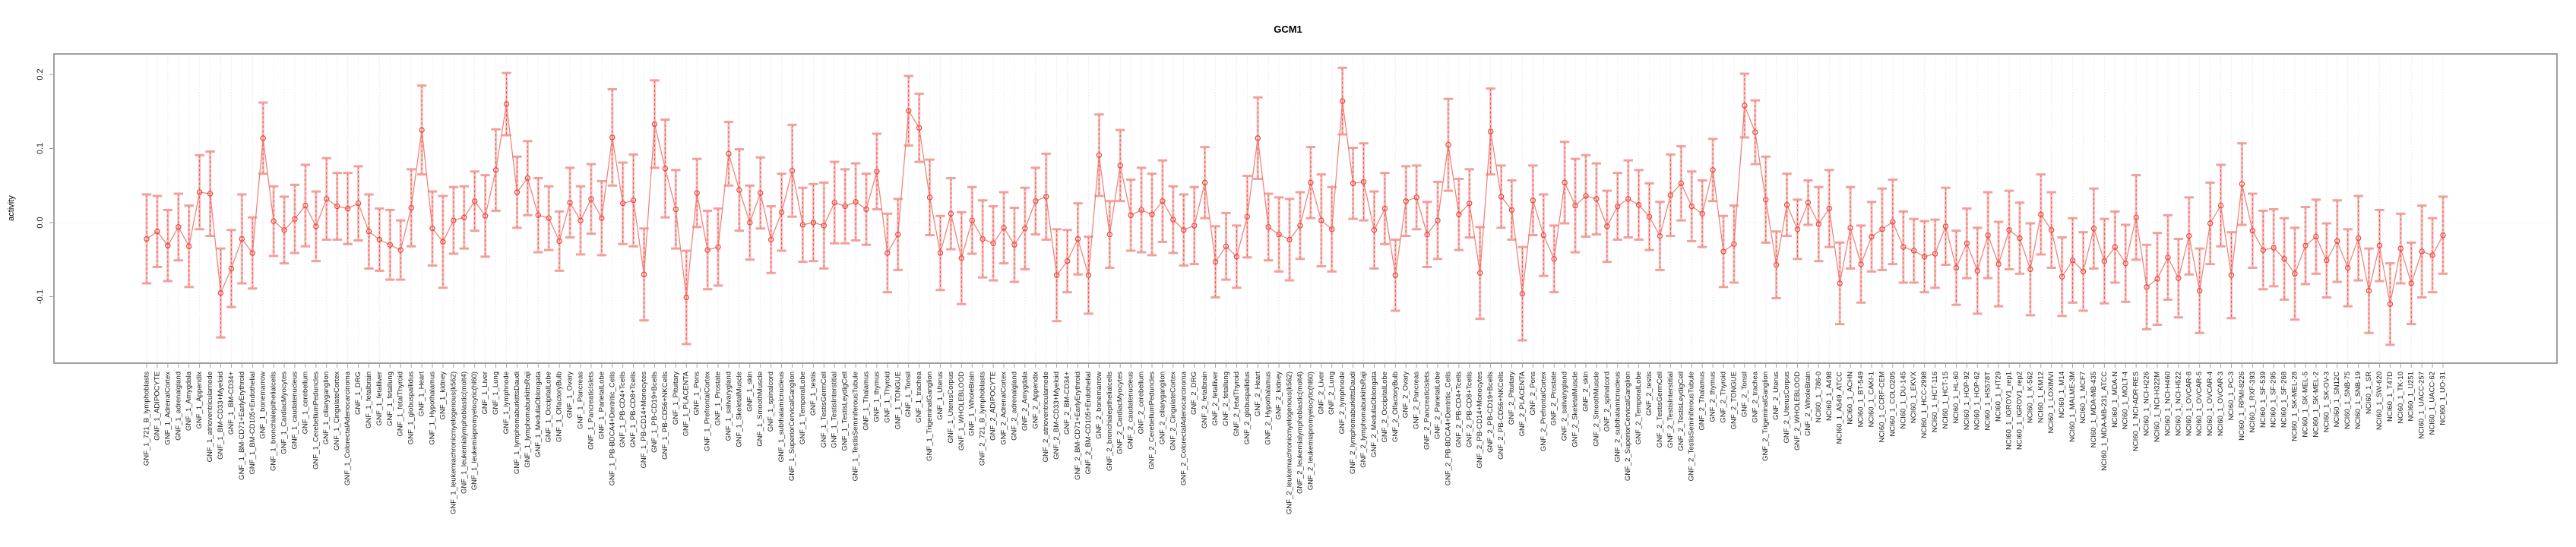 The width and height of the screenshot is (2576, 547). Describe the element at coordinates (972, 404) in the screenshot. I see `svg-text: GNF_1_WholeBrain` at that location.